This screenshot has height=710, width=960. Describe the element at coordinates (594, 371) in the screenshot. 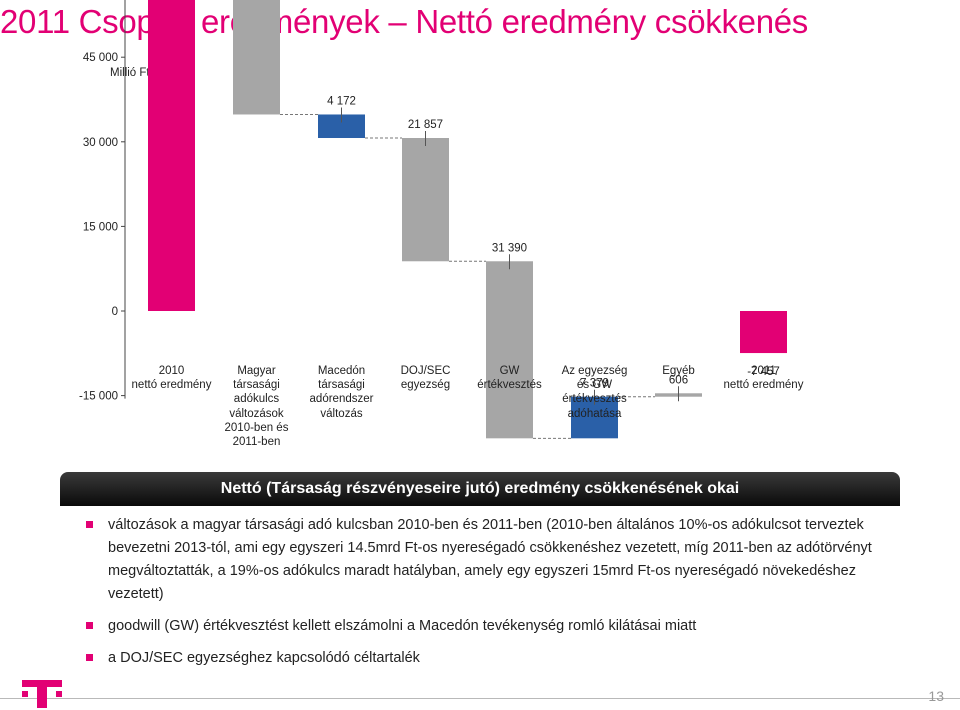

I see `category-label-line: Az egyezség` at that location.